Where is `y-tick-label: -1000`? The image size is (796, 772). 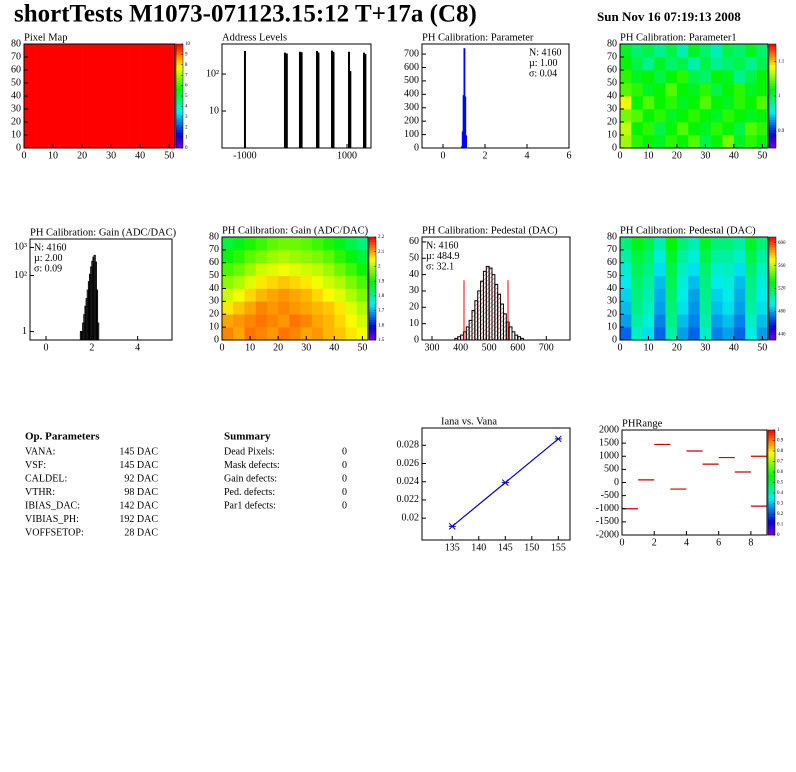
y-tick-label: -1000 is located at coordinates (607, 508).